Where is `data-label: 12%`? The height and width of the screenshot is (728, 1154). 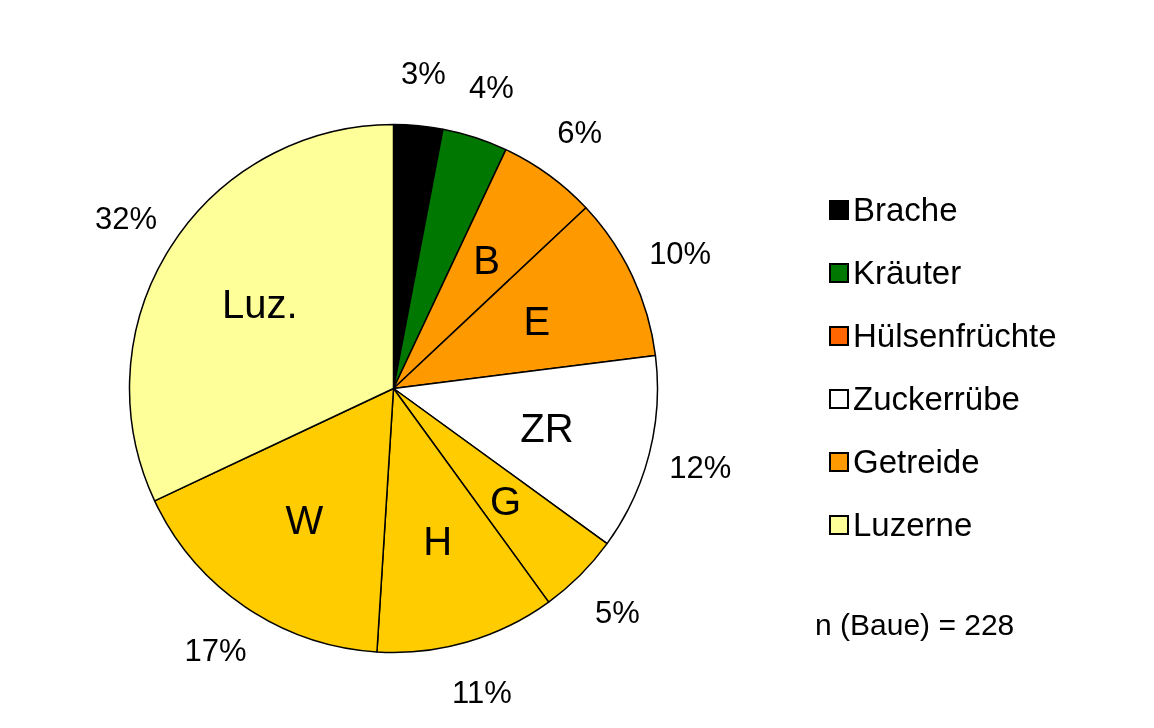 data-label: 12% is located at coordinates (700, 467).